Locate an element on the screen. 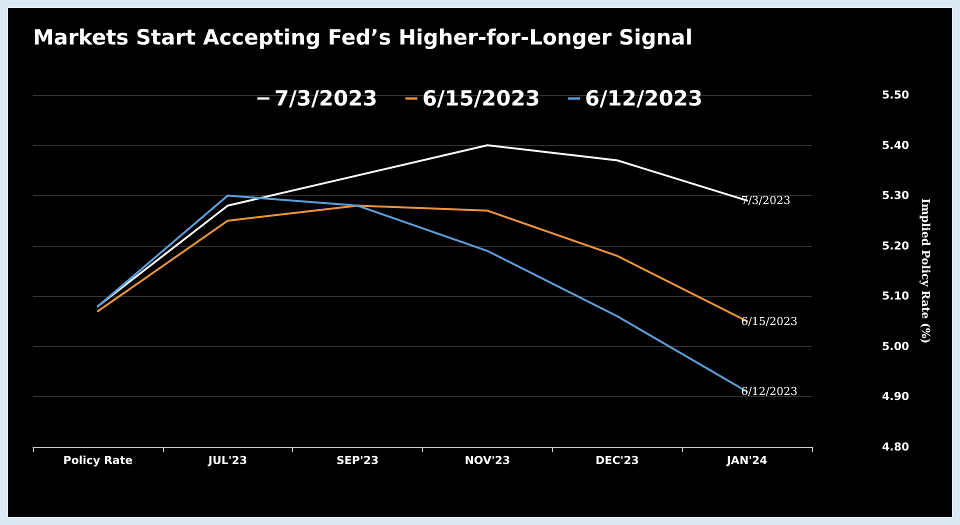 The image size is (960, 525). legend-label: 6/12/2023 is located at coordinates (644, 98).